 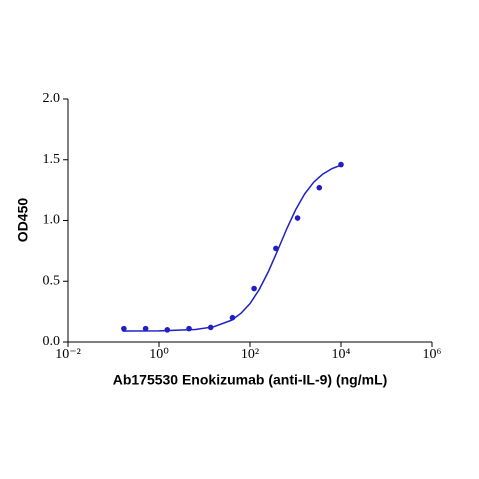 I want to click on x-axis-label: Ab175530 Enokizumab (anti-IL-9) (ng/mL), so click(x=250, y=380).